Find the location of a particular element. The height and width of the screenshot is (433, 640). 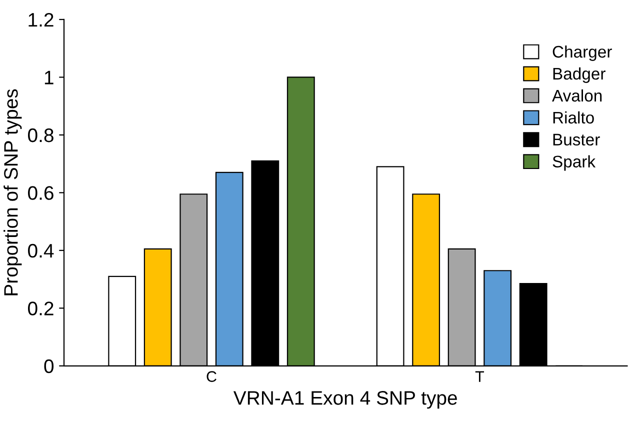

y-tick-label: 0.2 is located at coordinates (41, 309).